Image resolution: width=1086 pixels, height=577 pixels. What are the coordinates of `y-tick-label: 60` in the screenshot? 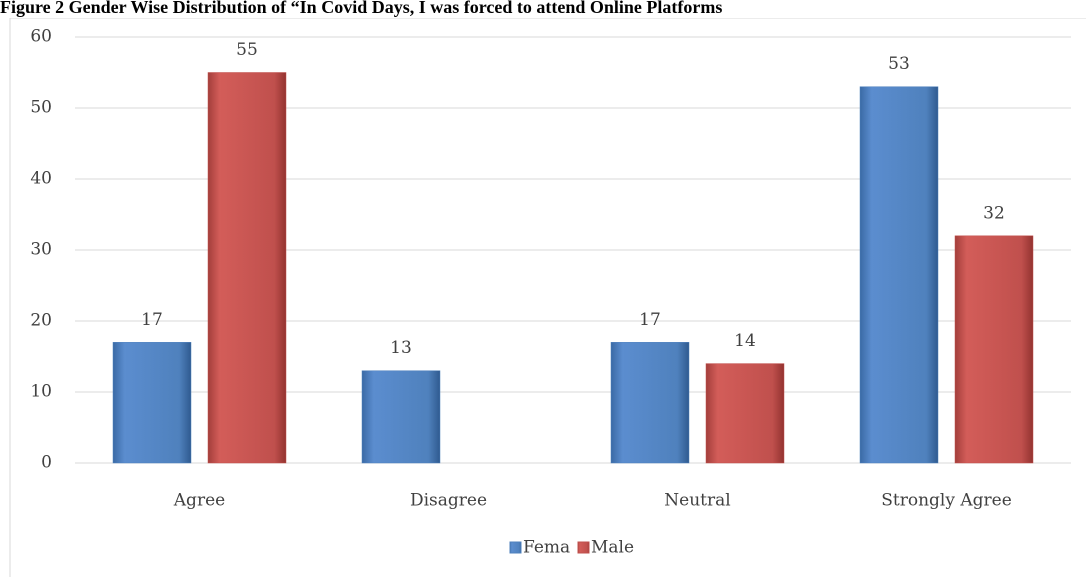 It's located at (41, 37).